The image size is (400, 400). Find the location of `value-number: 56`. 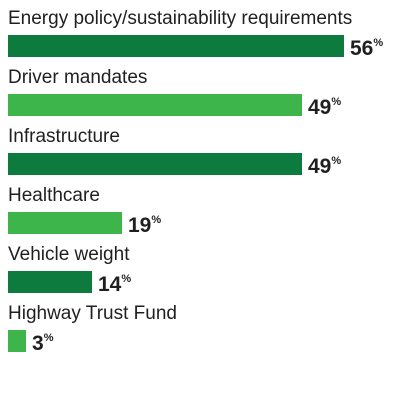

value-number: 56 is located at coordinates (361, 48).